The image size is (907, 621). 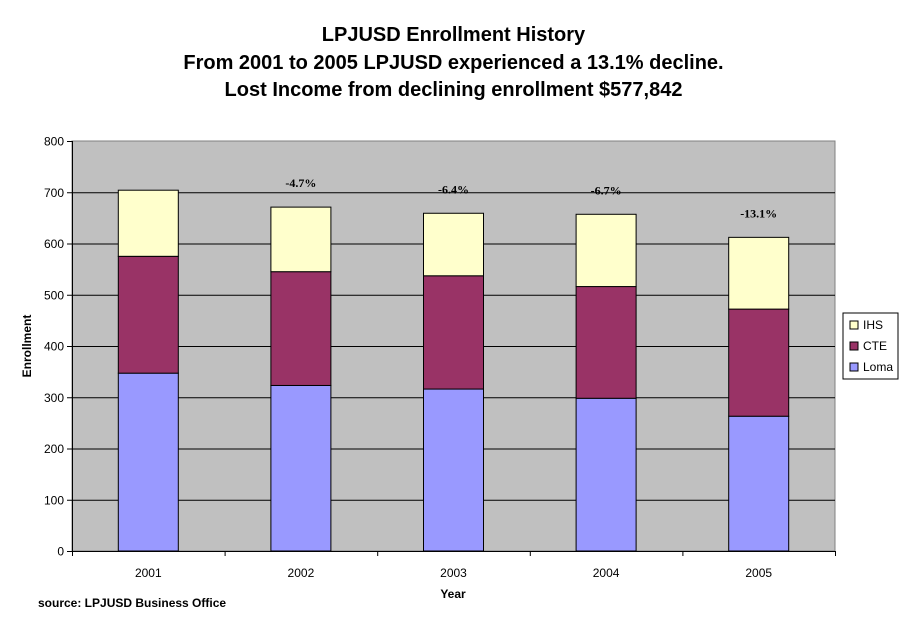 What do you see at coordinates (54, 500) in the screenshot?
I see `y-tick-label: 100` at bounding box center [54, 500].